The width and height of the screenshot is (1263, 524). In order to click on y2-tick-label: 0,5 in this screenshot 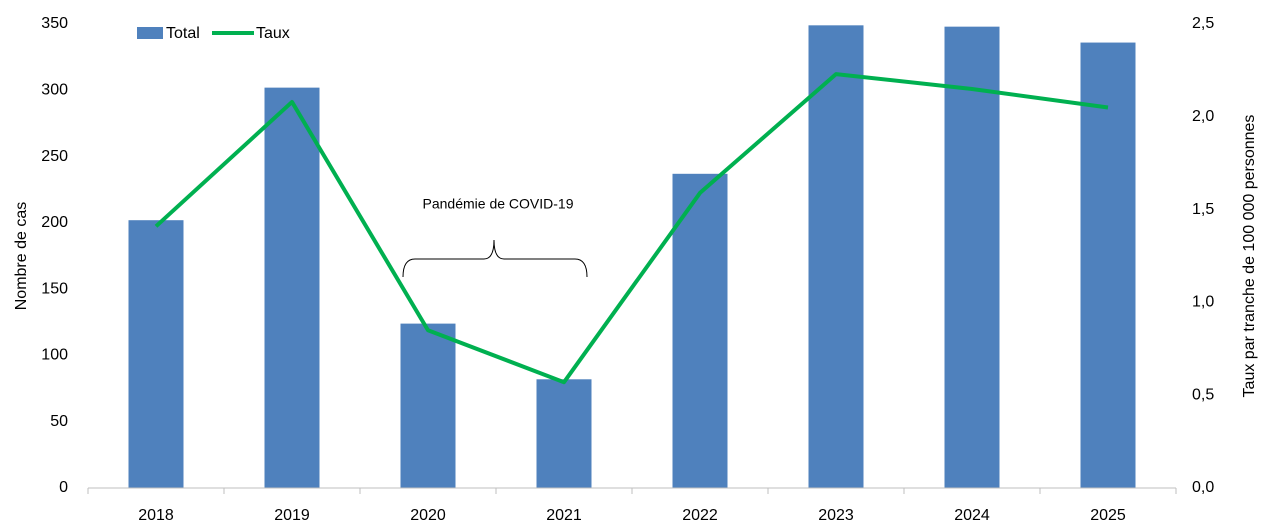, I will do `click(1203, 394)`.